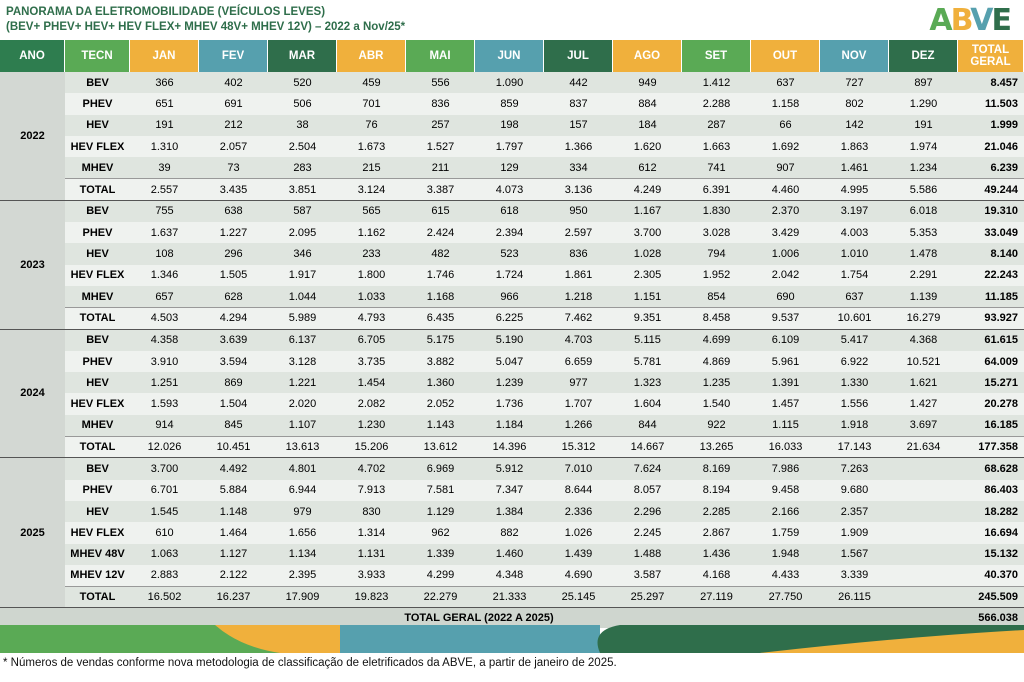 This screenshot has width=1024, height=682. What do you see at coordinates (440, 56) in the screenshot?
I see `column-header: MAI` at bounding box center [440, 56].